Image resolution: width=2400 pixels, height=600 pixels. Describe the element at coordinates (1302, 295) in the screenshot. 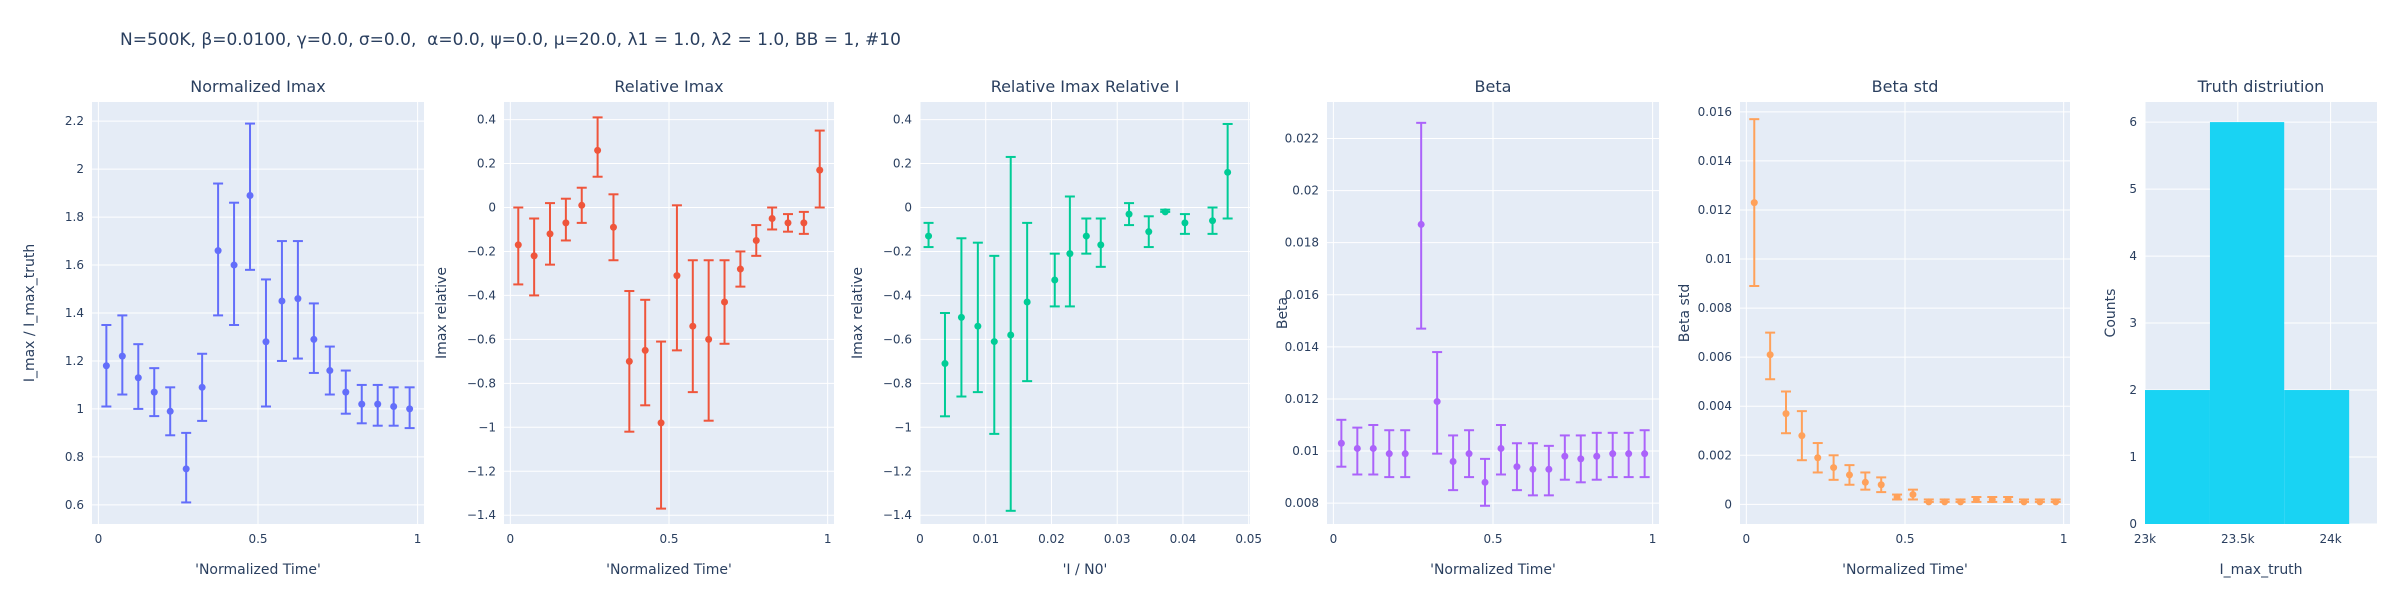

I see `y-tick-label: 0.016` at that location.